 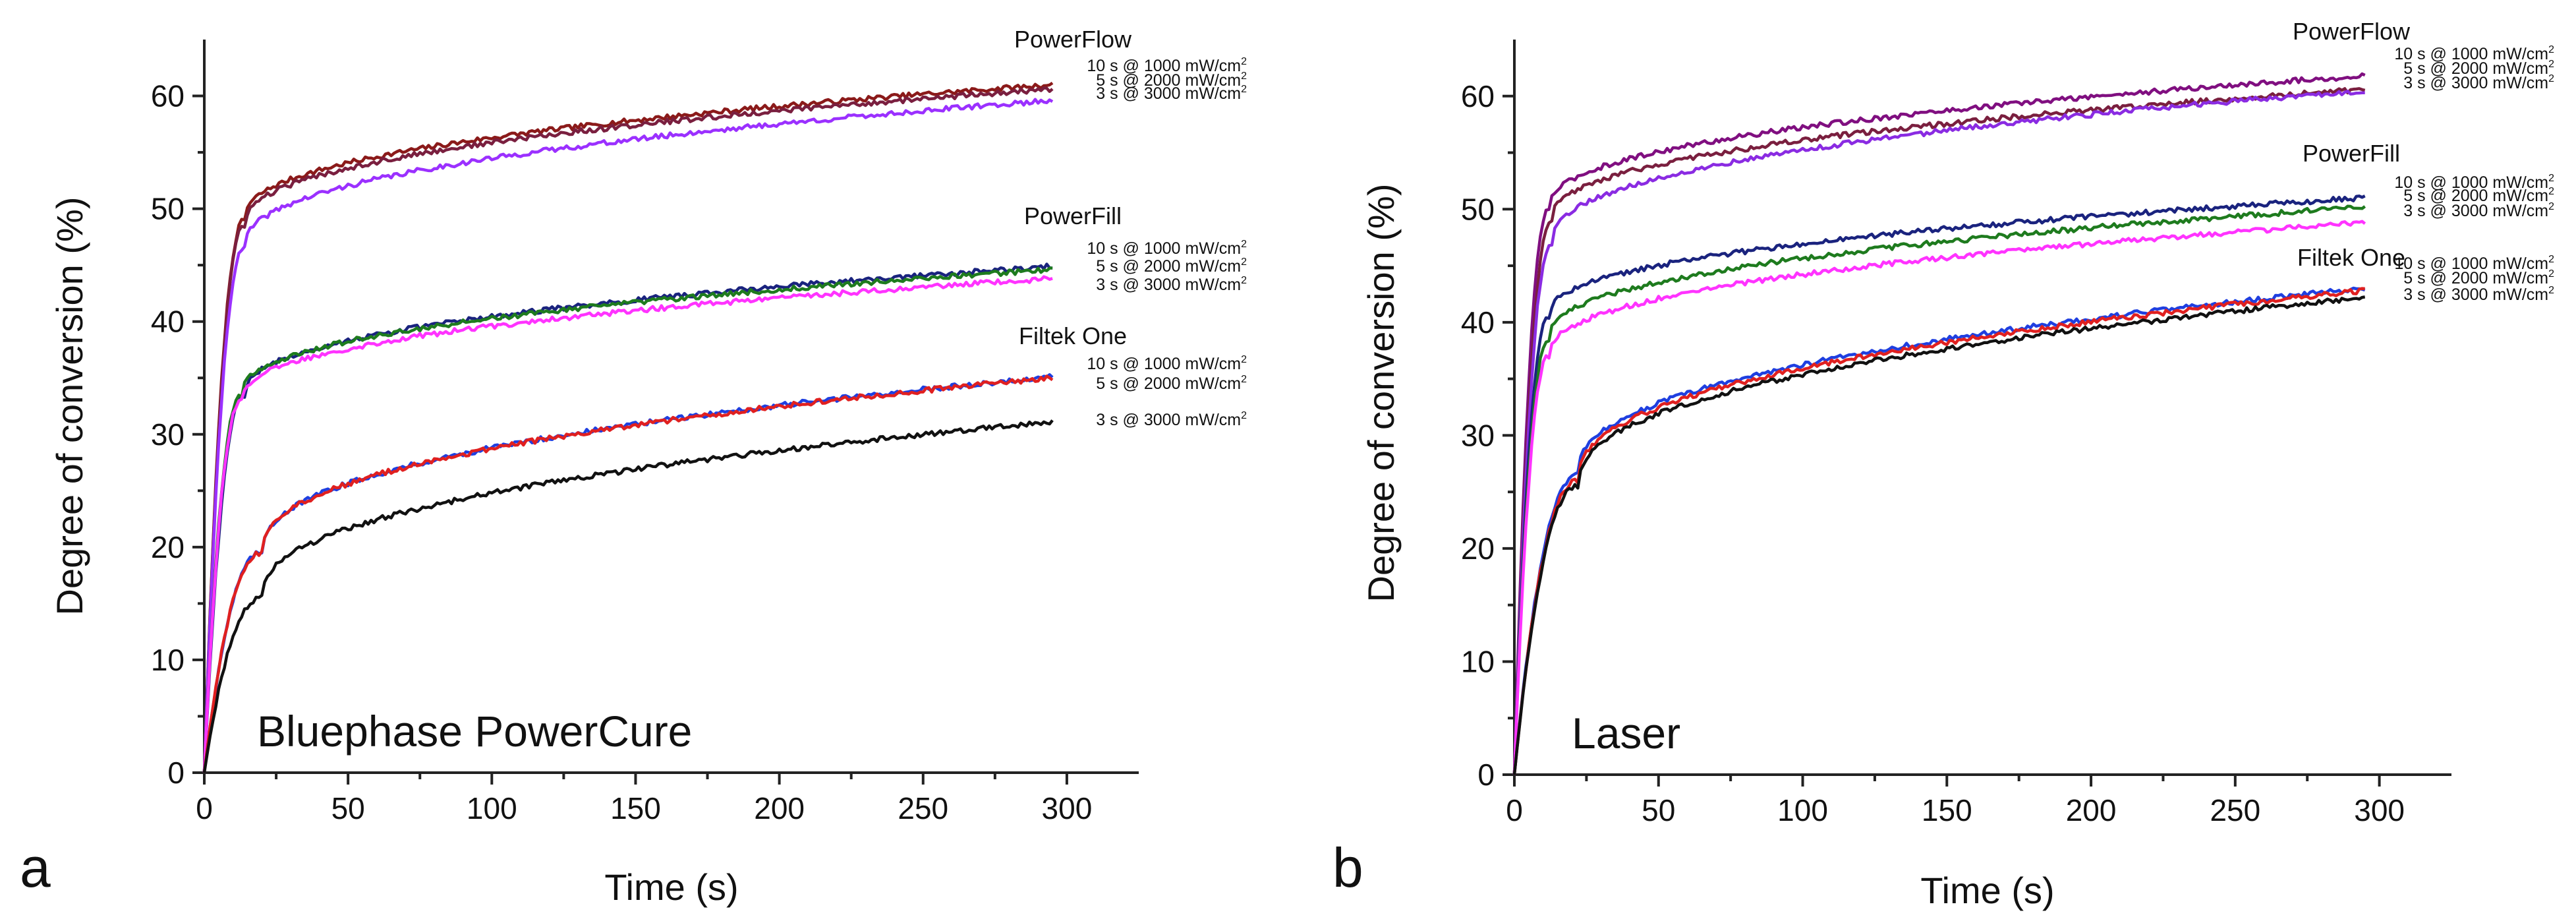 I want to click on y-tick-label: 50, so click(x=168, y=209).